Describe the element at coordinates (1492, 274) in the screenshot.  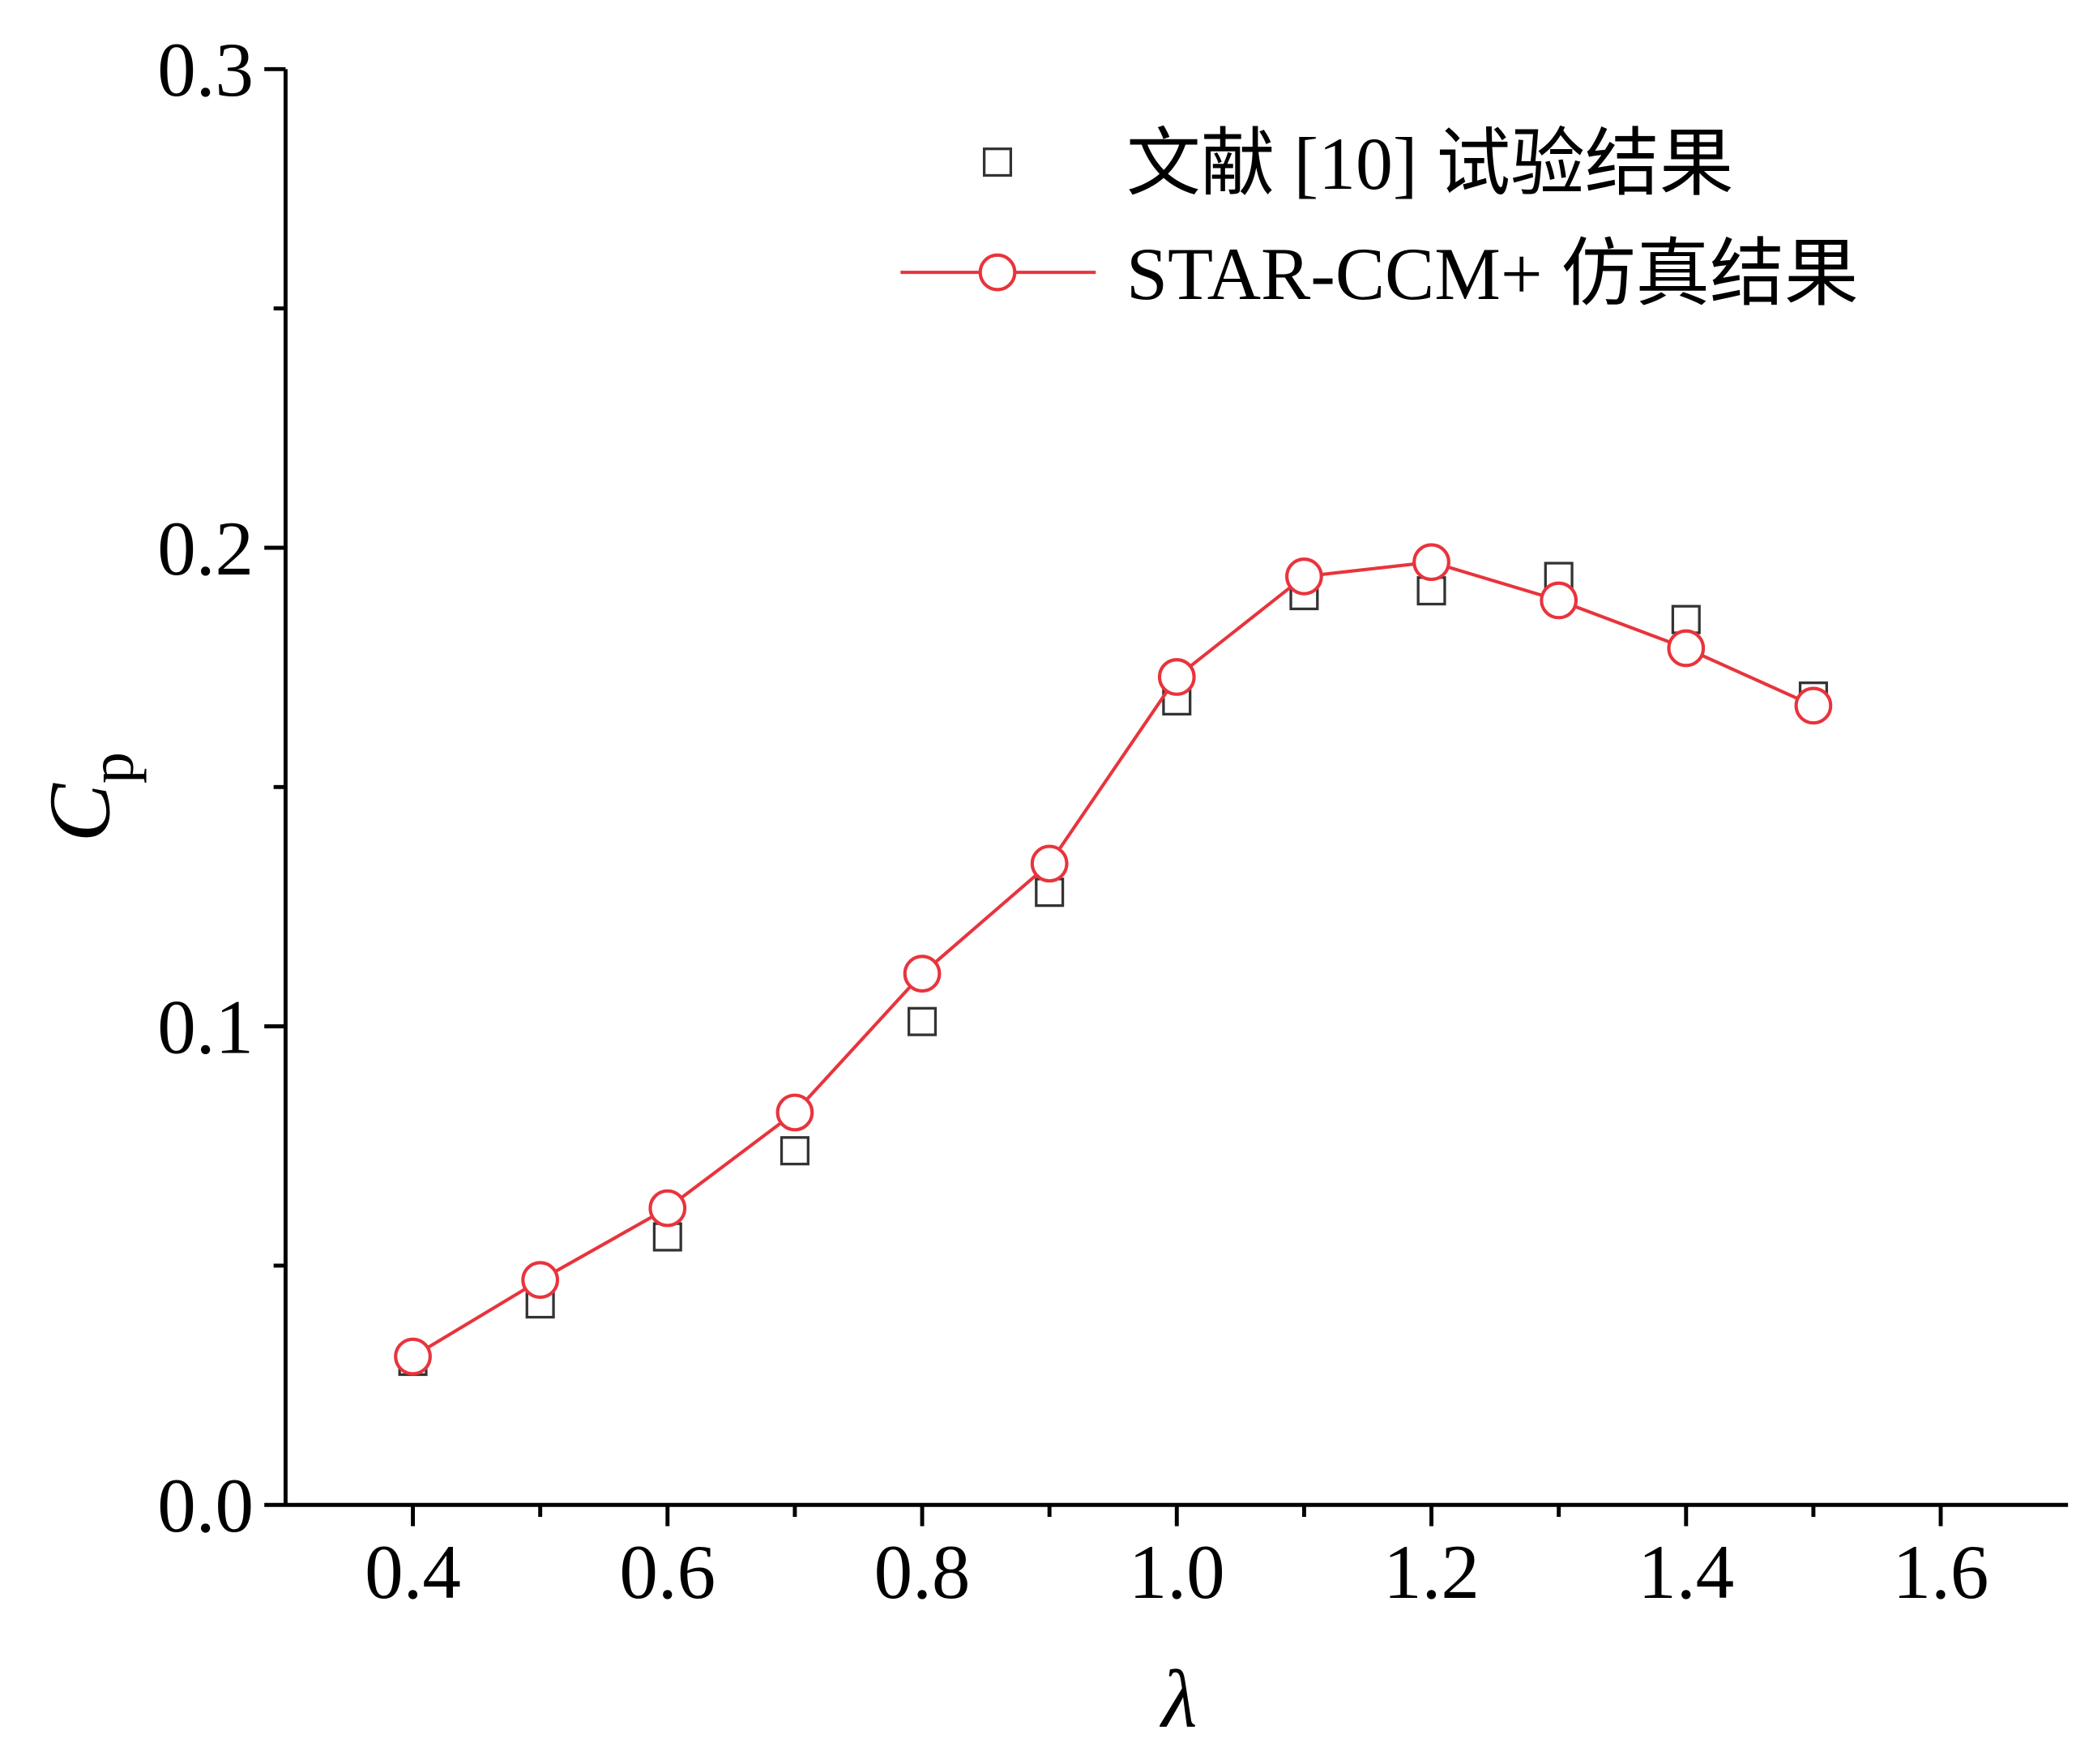
I see `legend-label: STAR-CCM+ 仿真结果` at that location.